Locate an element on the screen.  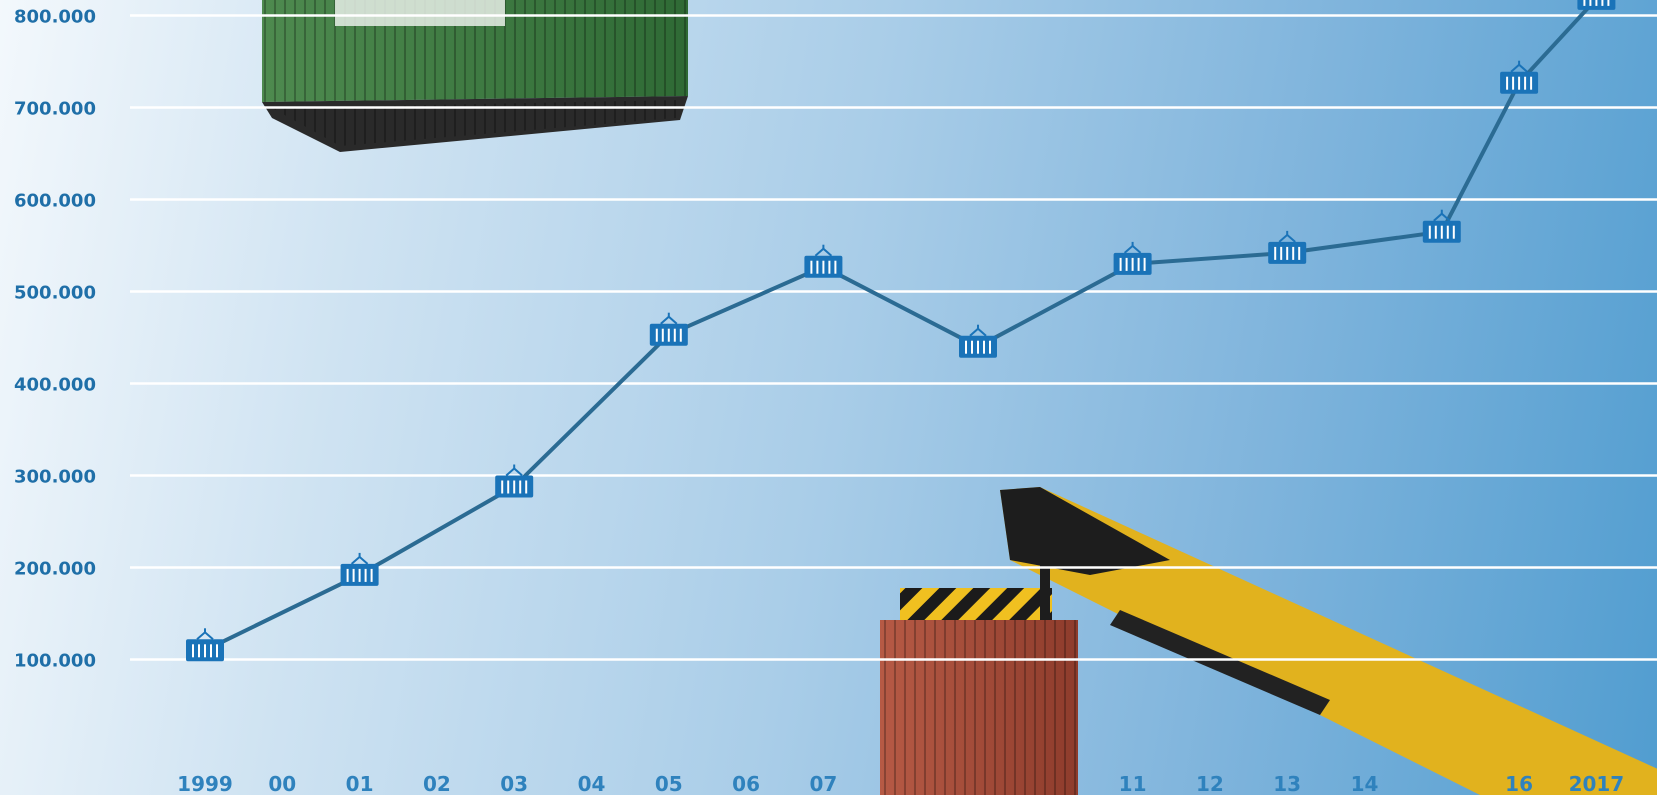
x-tick-label: 16 is located at coordinates (1519, 783).